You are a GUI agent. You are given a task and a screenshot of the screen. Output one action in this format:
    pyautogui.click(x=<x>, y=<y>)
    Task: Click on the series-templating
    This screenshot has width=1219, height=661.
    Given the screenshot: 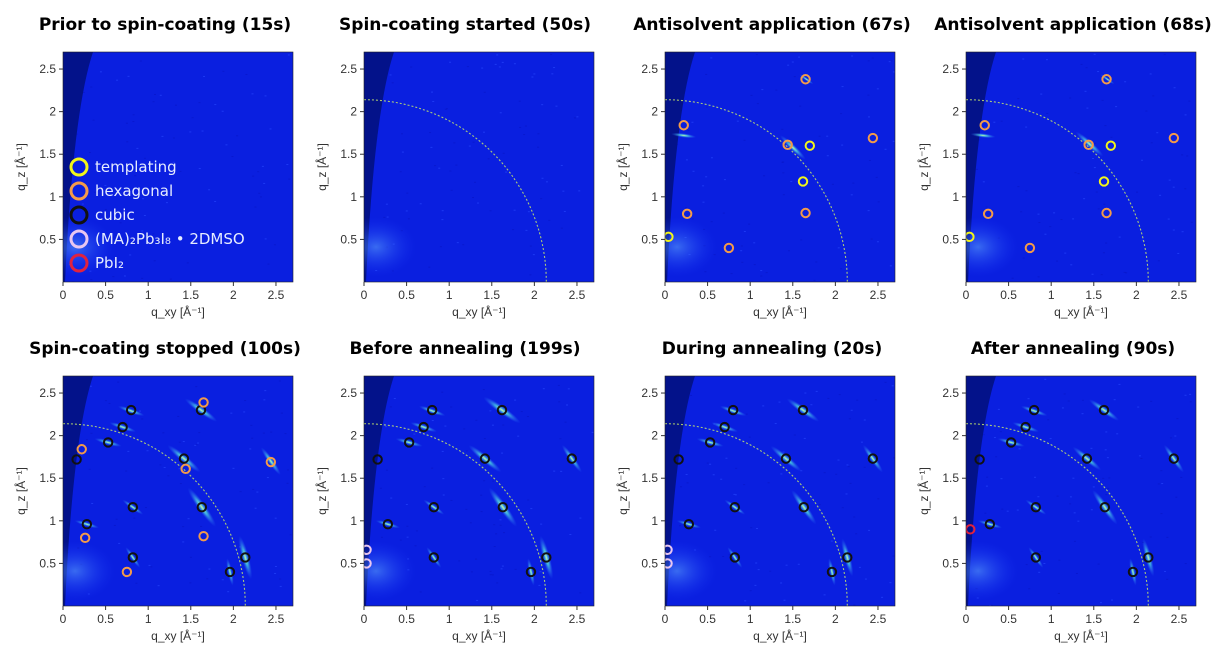 What is the action you would take?
    pyautogui.click(x=740, y=191)
    